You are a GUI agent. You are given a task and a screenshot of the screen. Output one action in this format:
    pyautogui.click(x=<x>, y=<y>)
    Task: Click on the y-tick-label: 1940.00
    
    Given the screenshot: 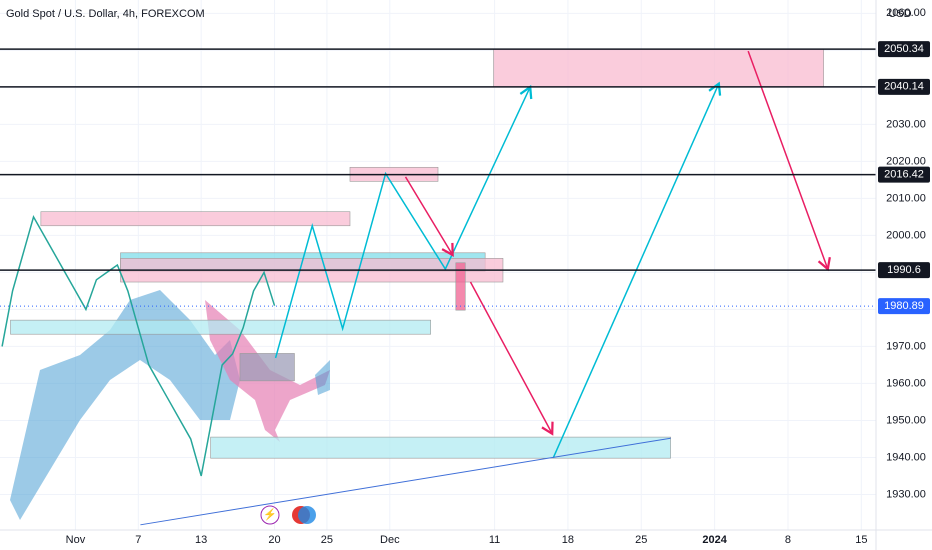 What is the action you would take?
    pyautogui.click(x=906, y=457)
    